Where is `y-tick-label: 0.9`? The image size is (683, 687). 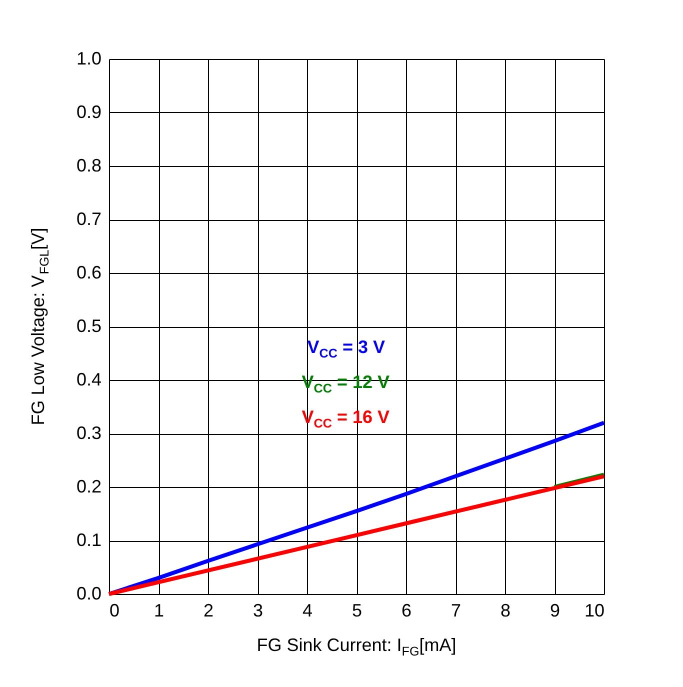
y-tick-label: 0.9 is located at coordinates (89, 112).